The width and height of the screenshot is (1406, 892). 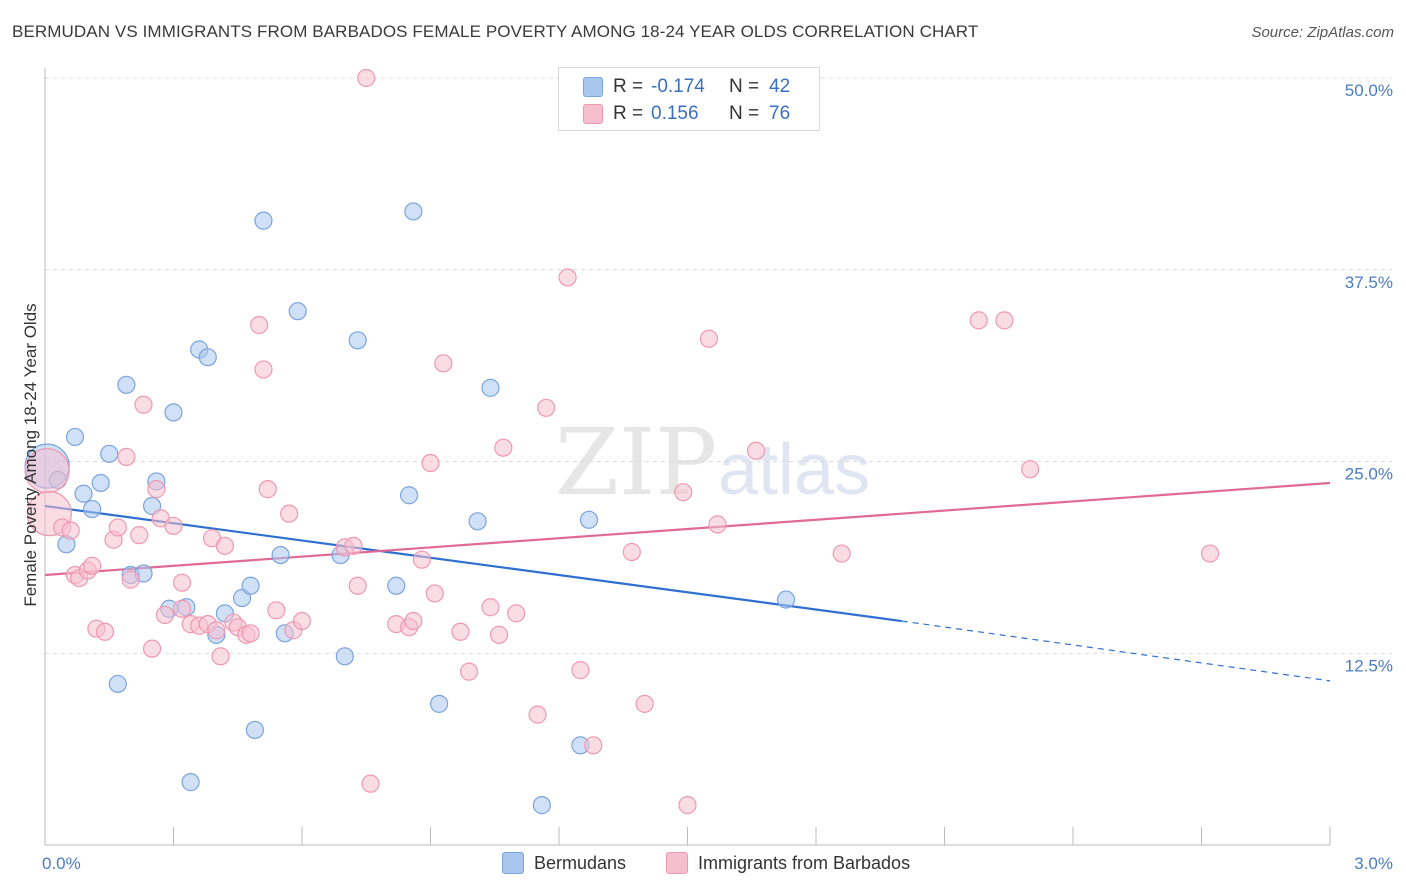 I want to click on correlation-legend: R = -0.174 N = 42 R = 0.156 N = 76, so click(x=689, y=99).